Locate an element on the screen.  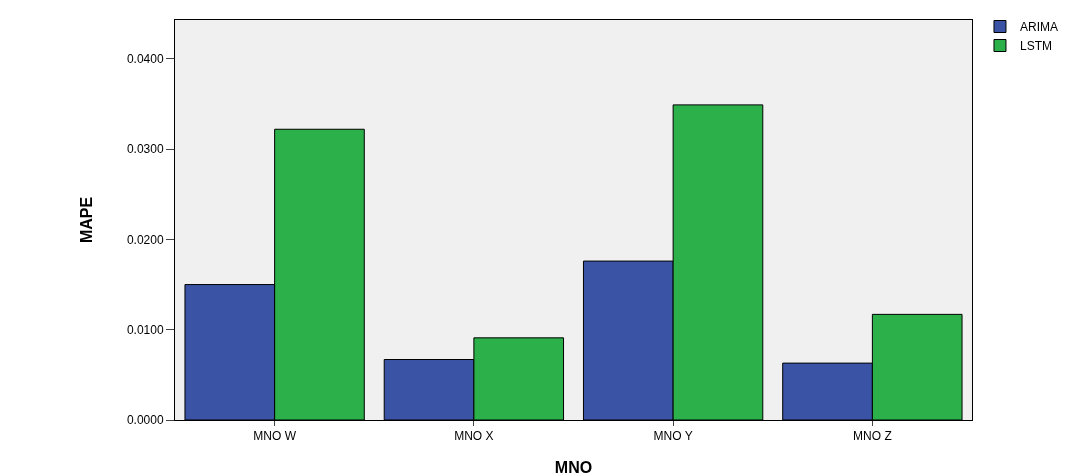
x-tick-label: MNO Z is located at coordinates (872, 436).